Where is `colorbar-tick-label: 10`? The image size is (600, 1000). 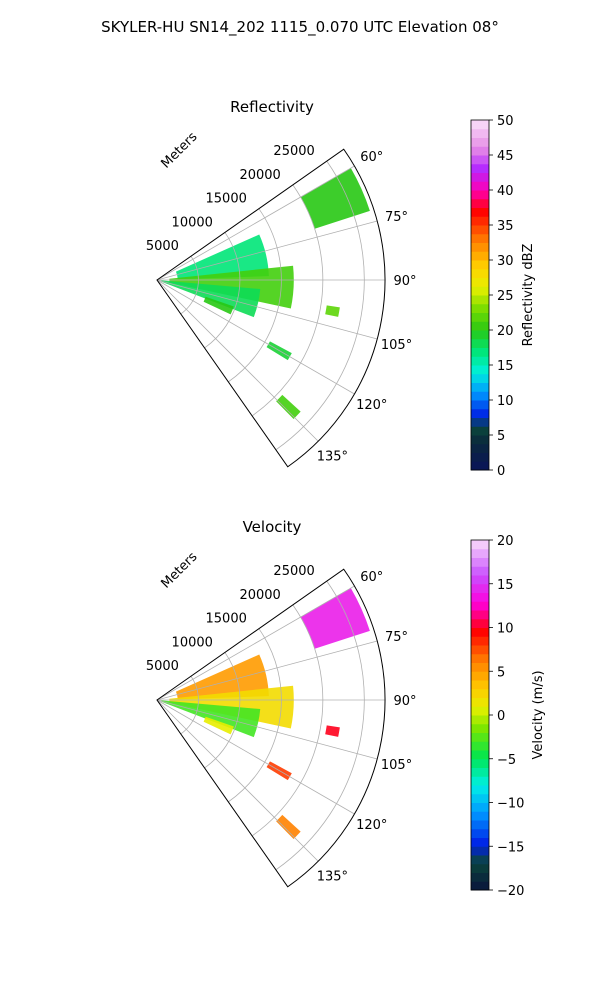
colorbar-tick-label: 10 is located at coordinates (505, 401).